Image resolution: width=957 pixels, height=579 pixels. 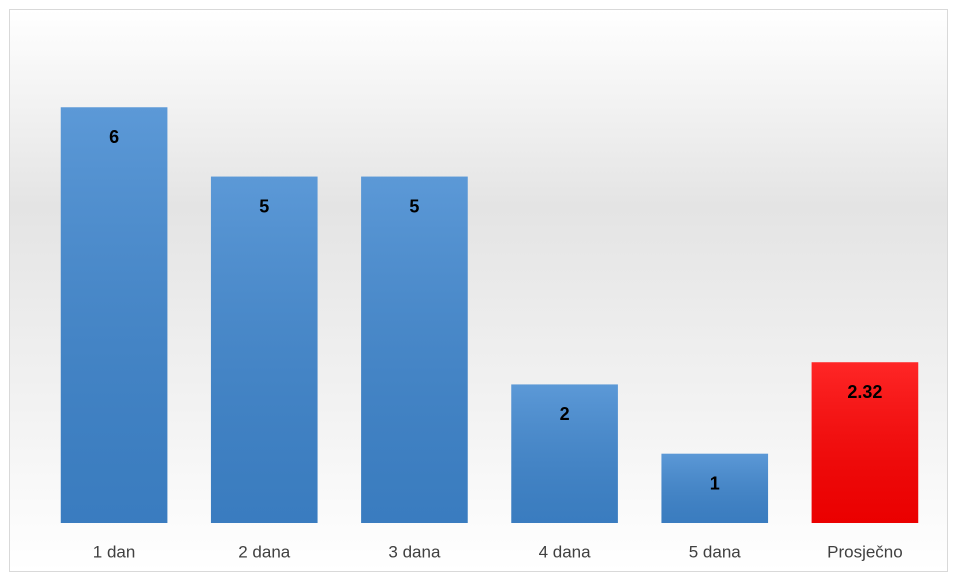 I want to click on x-tick-label: 3 dana, so click(x=414, y=551).